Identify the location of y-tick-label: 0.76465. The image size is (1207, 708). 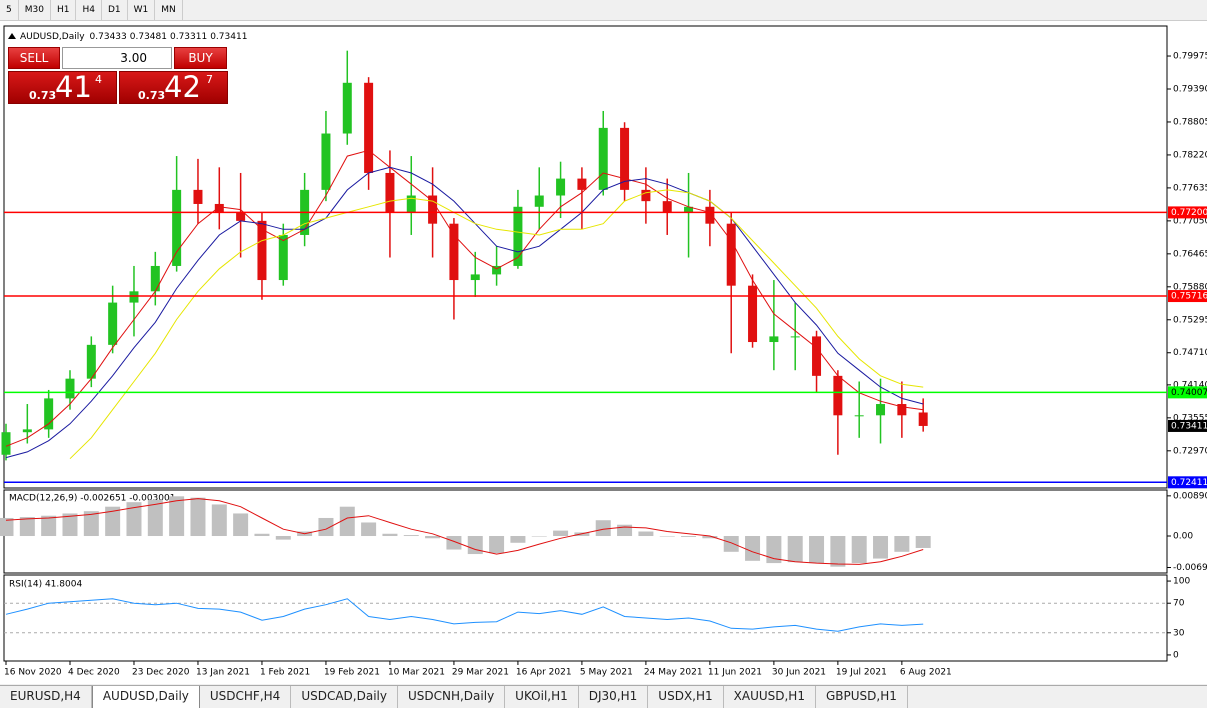
(1190, 254).